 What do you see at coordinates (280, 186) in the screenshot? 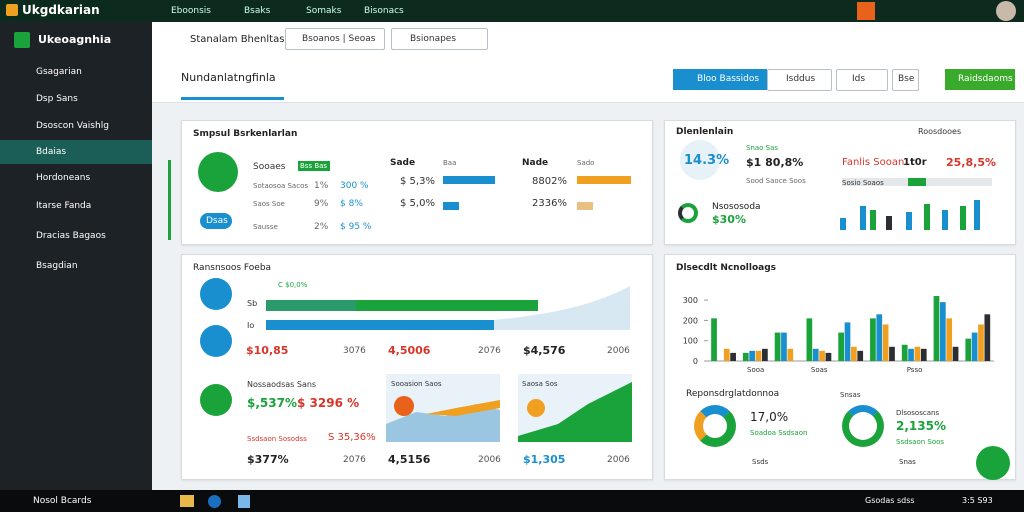
I see `label: Sotaosoa Sacos` at bounding box center [280, 186].